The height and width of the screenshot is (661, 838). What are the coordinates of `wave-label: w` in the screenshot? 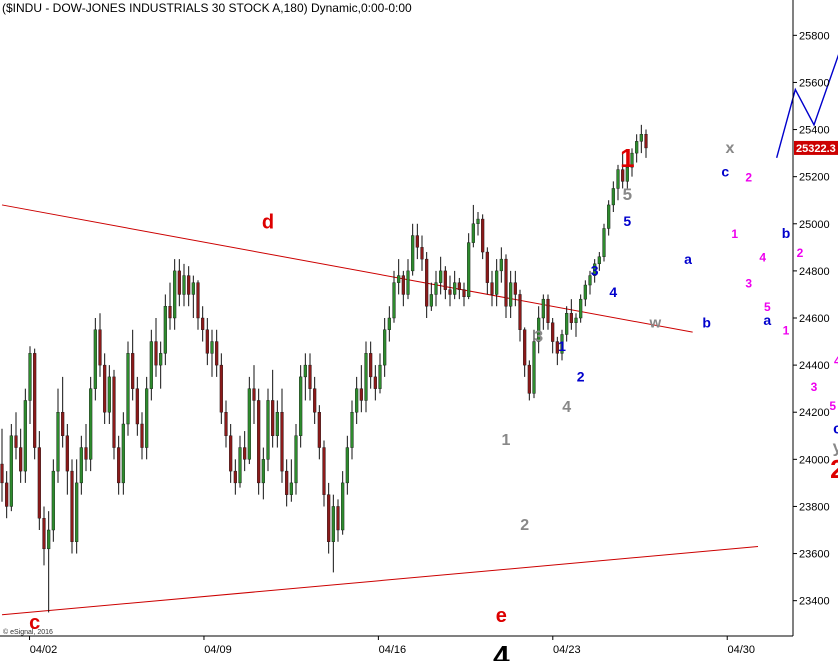 It's located at (654, 322).